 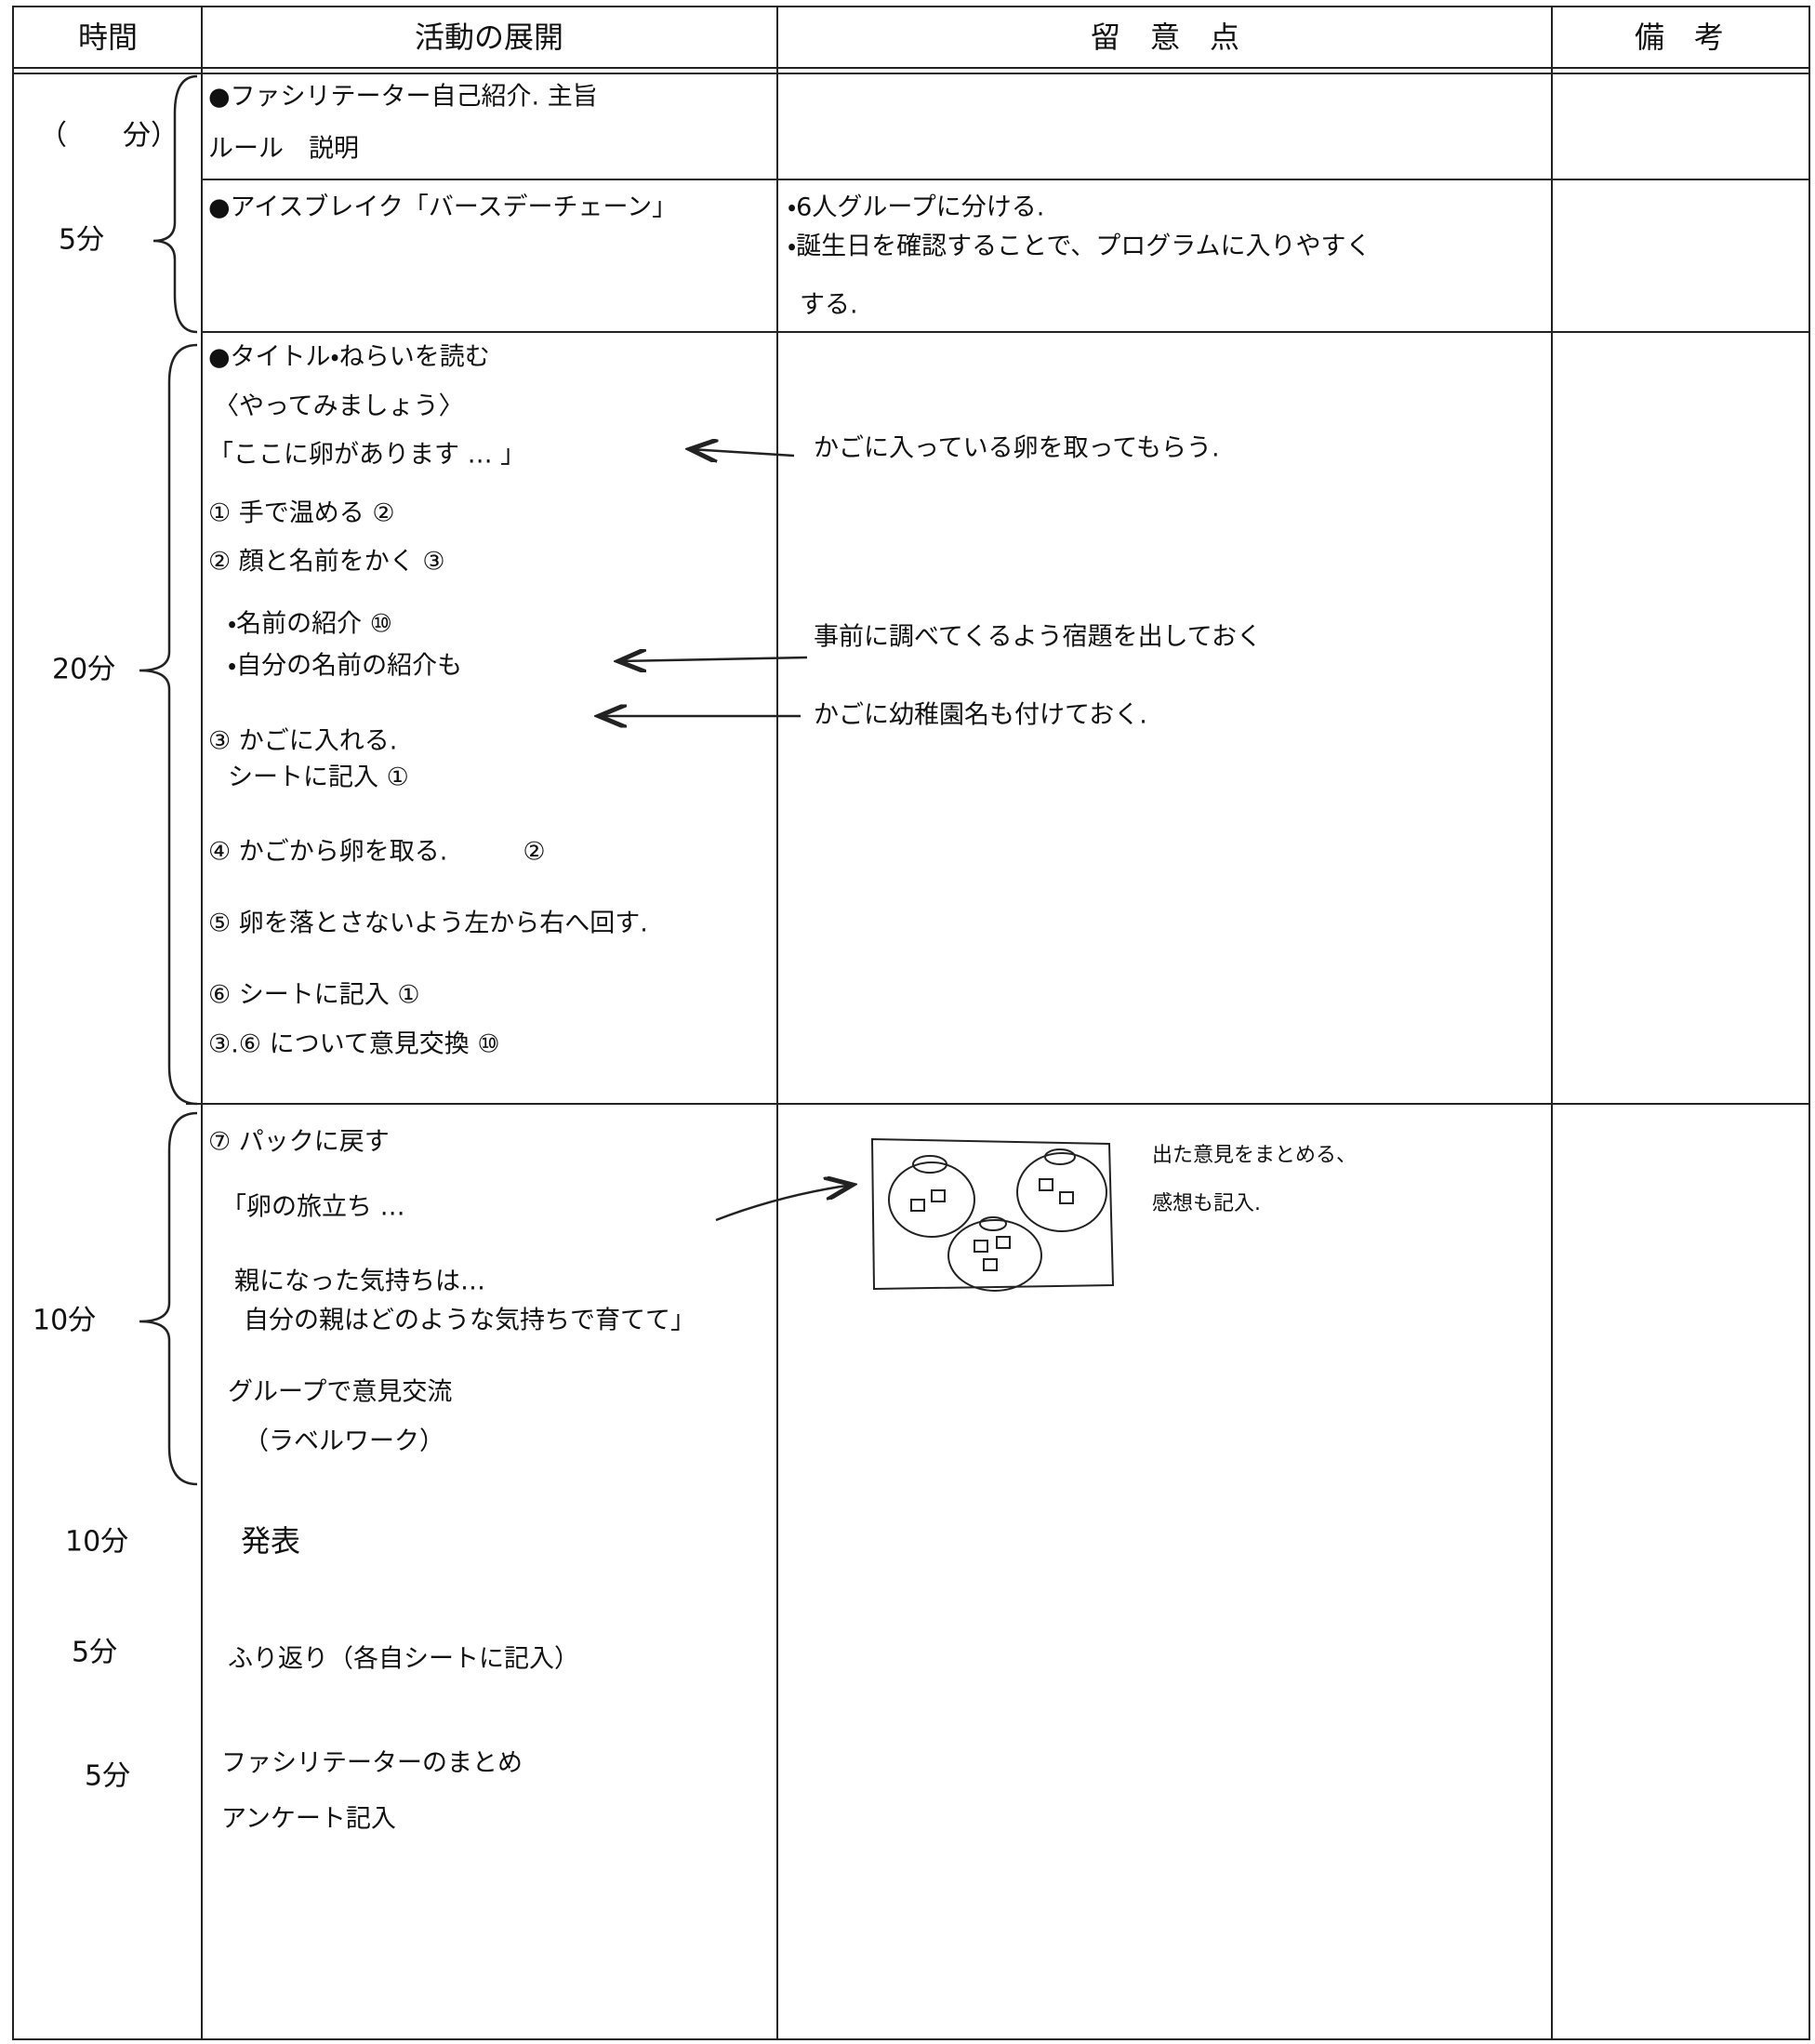 I want to click on activity: 「ここに卵があります … 」, so click(x=366, y=456).